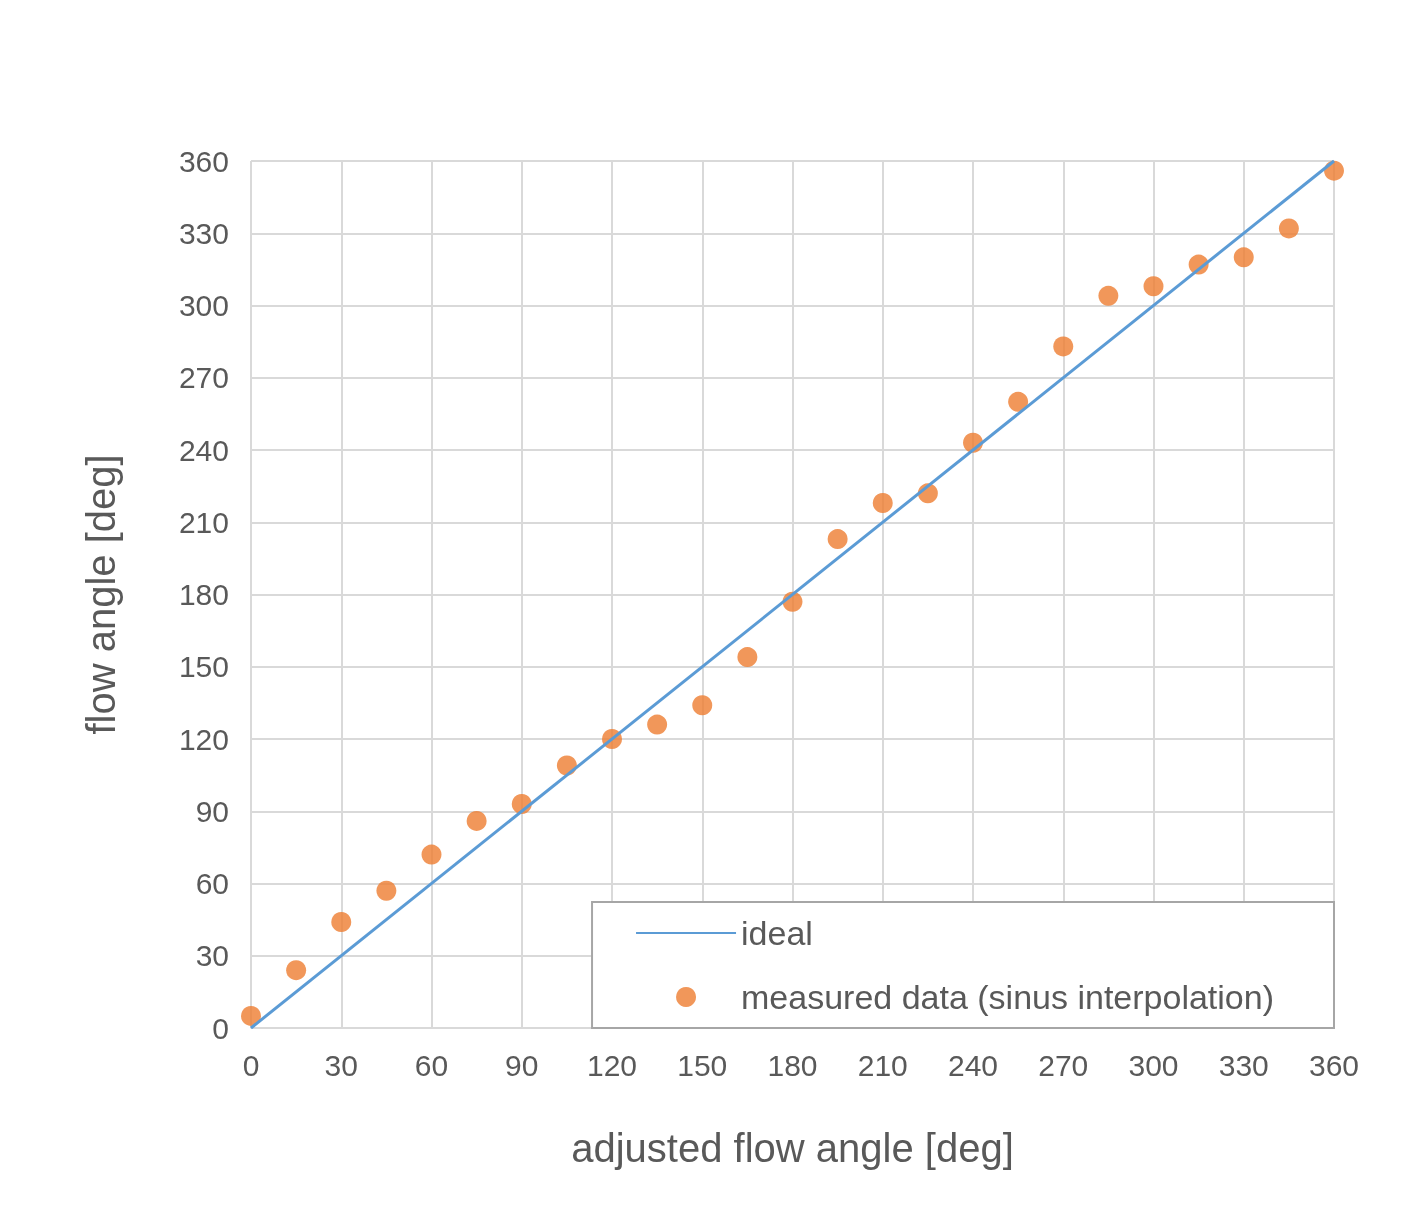 The width and height of the screenshot is (1406, 1208). What do you see at coordinates (212, 883) in the screenshot?
I see `y-tick-label: 60` at bounding box center [212, 883].